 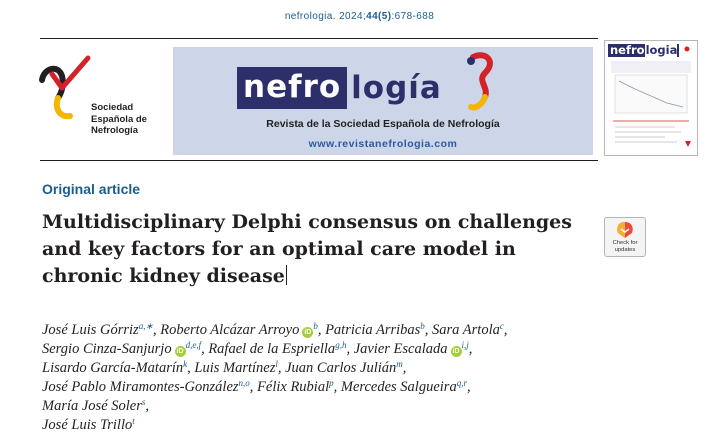 I want to click on text-cursor, so click(x=286, y=275).